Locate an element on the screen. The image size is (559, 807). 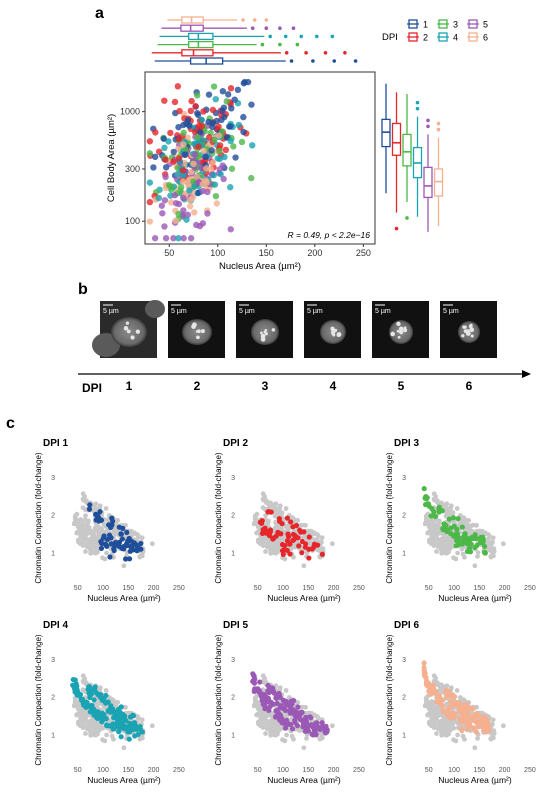
y-tick-label: 3 is located at coordinates (53, 660).